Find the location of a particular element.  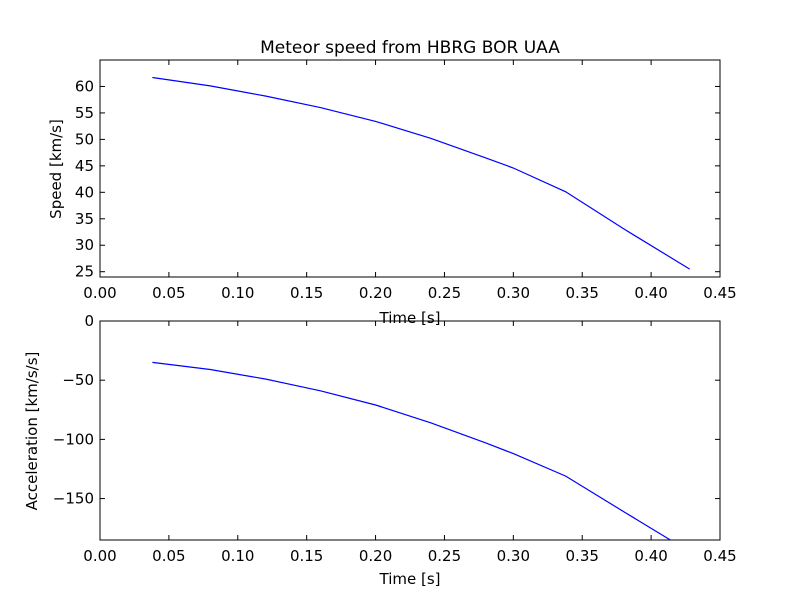

acceleration-x-axis-label: Time [s] is located at coordinates (410, 579).